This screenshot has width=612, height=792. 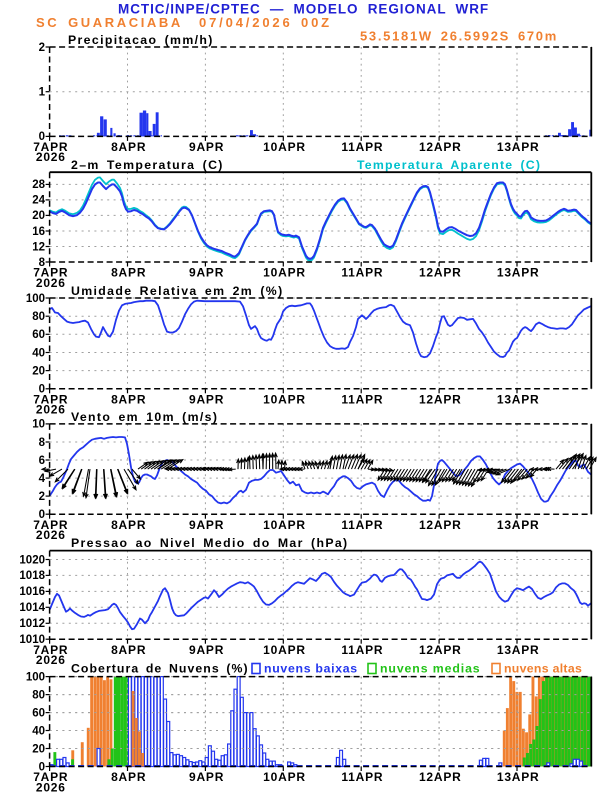 I want to click on svg-text: 10, so click(x=38, y=425).